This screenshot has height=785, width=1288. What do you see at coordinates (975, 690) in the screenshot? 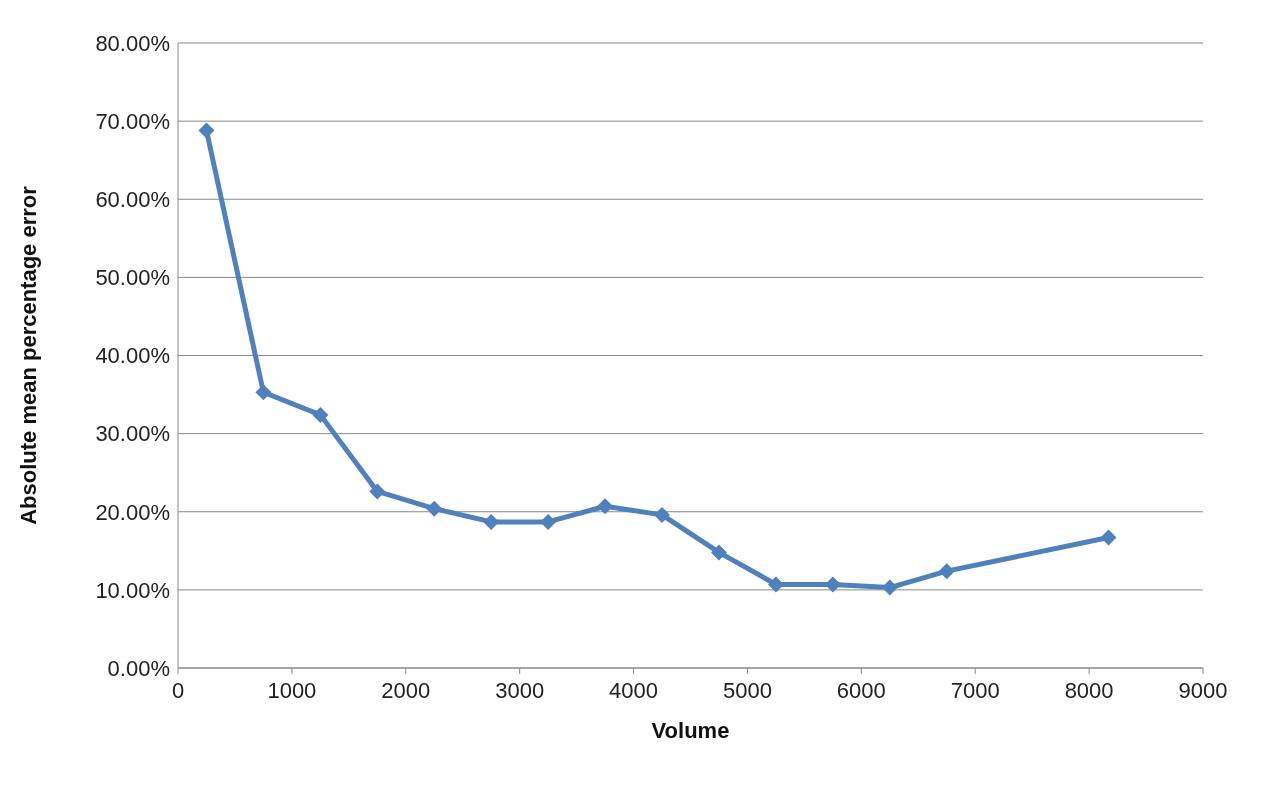
I see `x-tick-label: 7000` at bounding box center [975, 690].